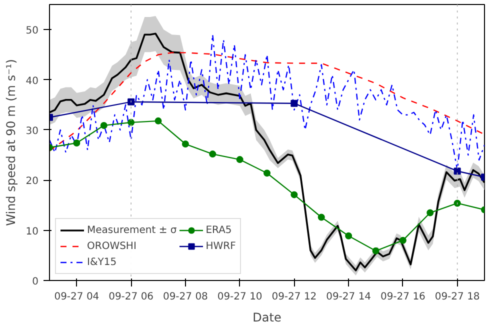 This screenshot has width=500, height=327. Describe the element at coordinates (35, 282) in the screenshot. I see `y-tick-label: 0` at that location.